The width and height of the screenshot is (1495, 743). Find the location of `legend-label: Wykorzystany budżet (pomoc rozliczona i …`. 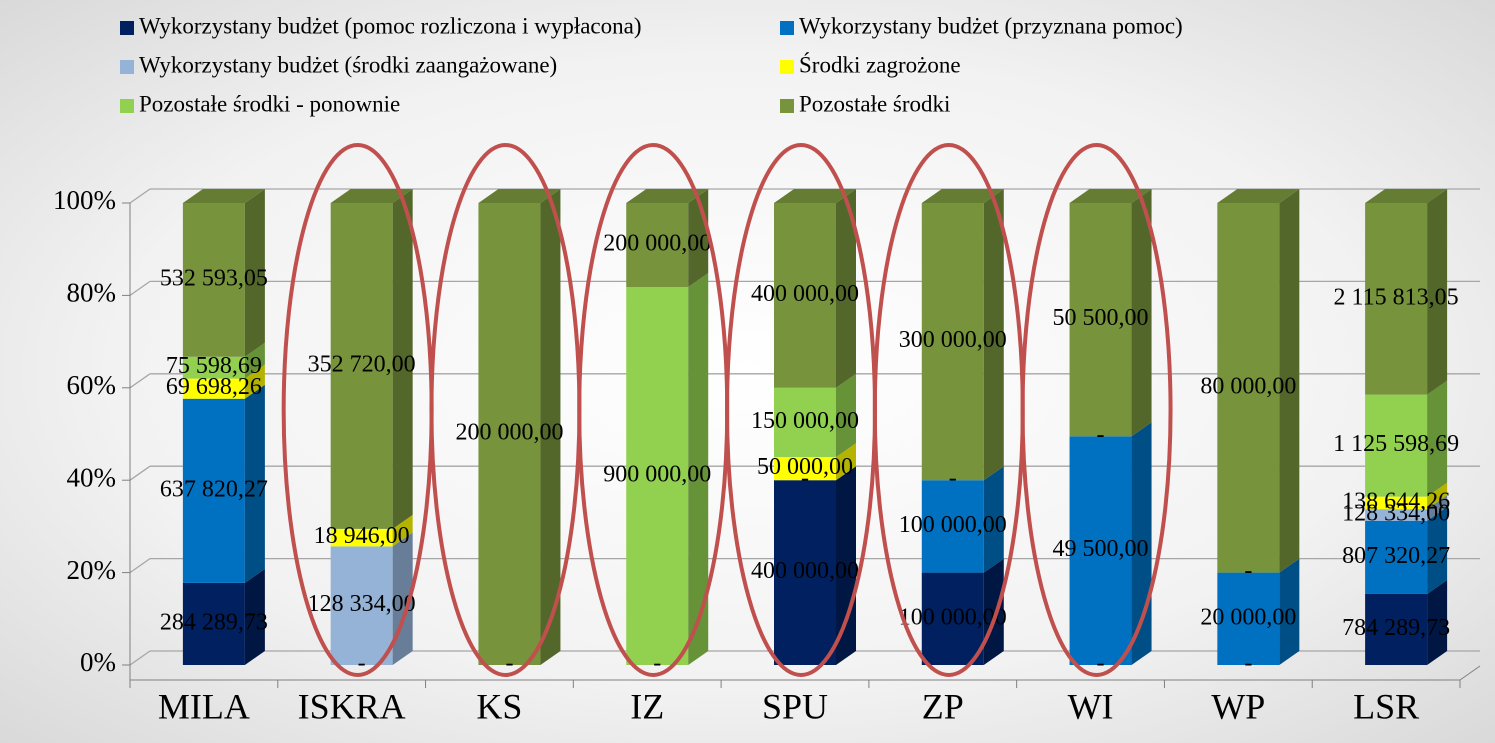

legend-label: Wykorzystany budżet (pomoc rozliczona i … is located at coordinates (390, 25).